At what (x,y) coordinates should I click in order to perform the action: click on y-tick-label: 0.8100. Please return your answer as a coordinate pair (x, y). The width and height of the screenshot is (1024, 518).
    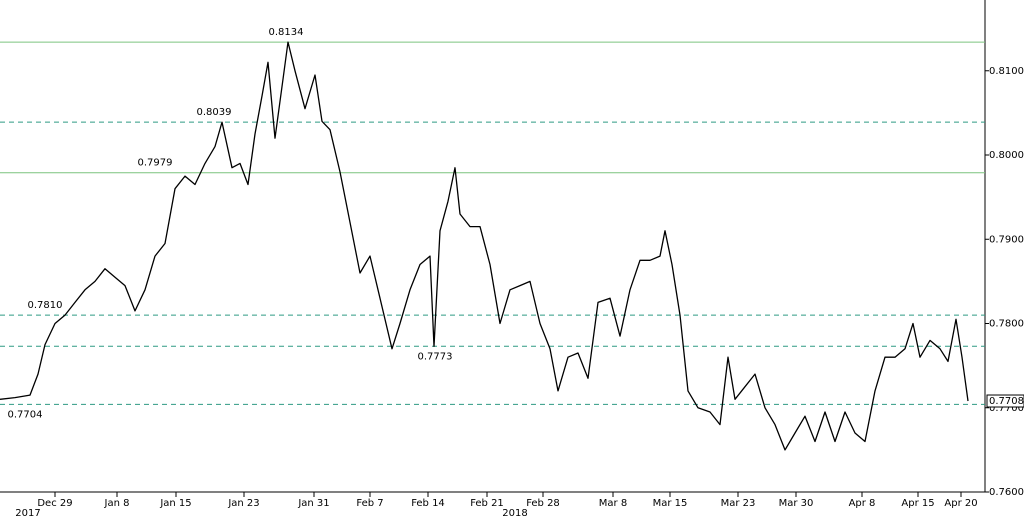
    Looking at the image, I should click on (1006, 71).